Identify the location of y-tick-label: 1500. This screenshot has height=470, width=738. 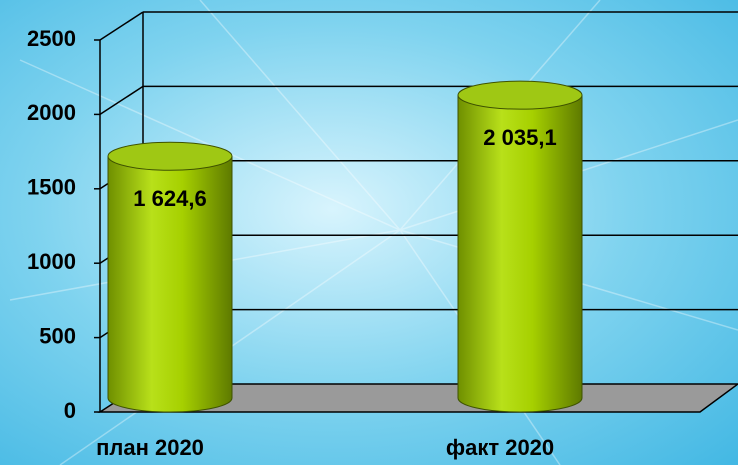
(51, 187).